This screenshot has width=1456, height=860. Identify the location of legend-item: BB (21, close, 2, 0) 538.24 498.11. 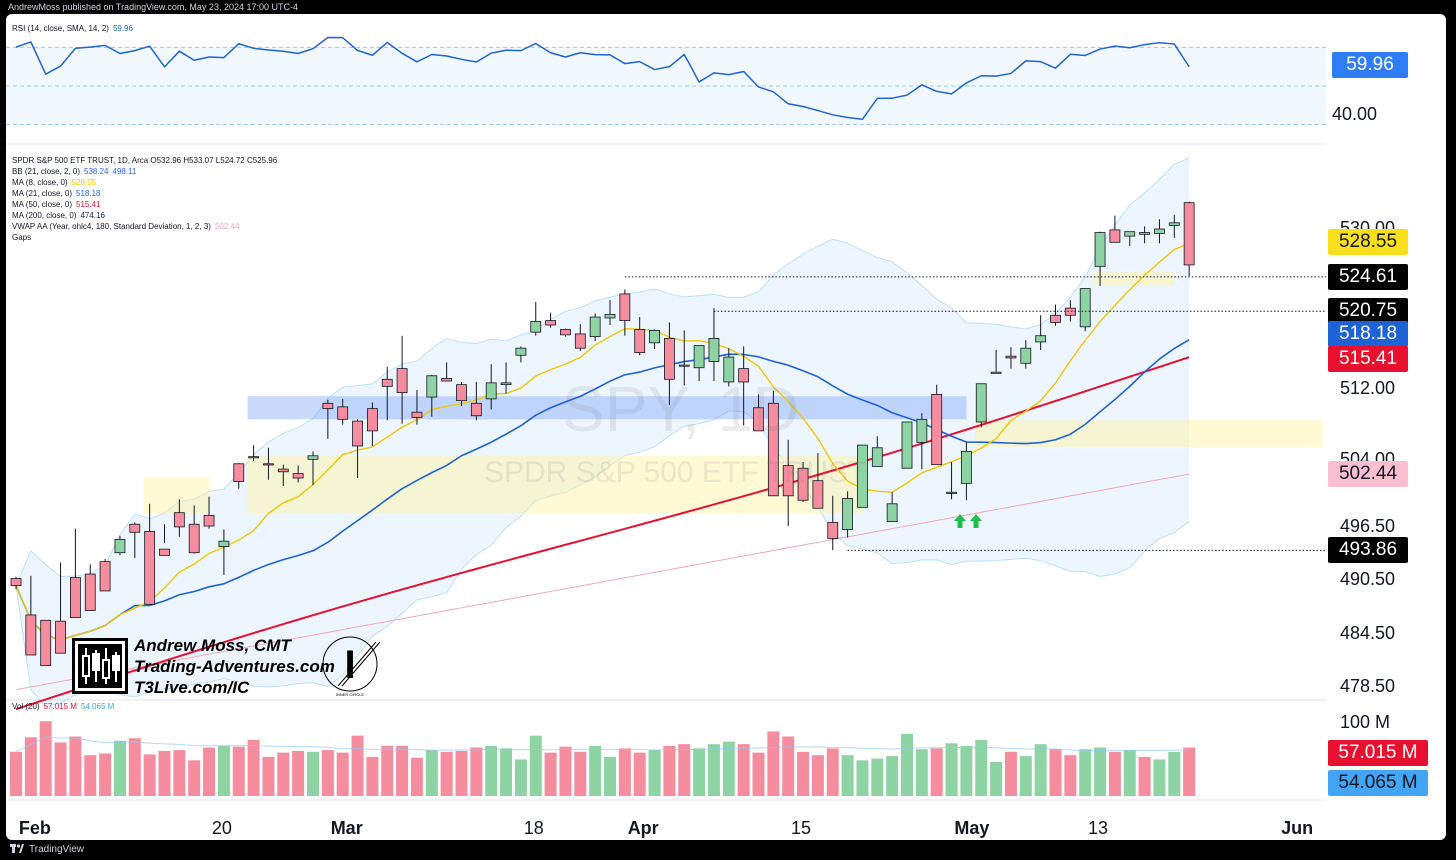
(74, 172).